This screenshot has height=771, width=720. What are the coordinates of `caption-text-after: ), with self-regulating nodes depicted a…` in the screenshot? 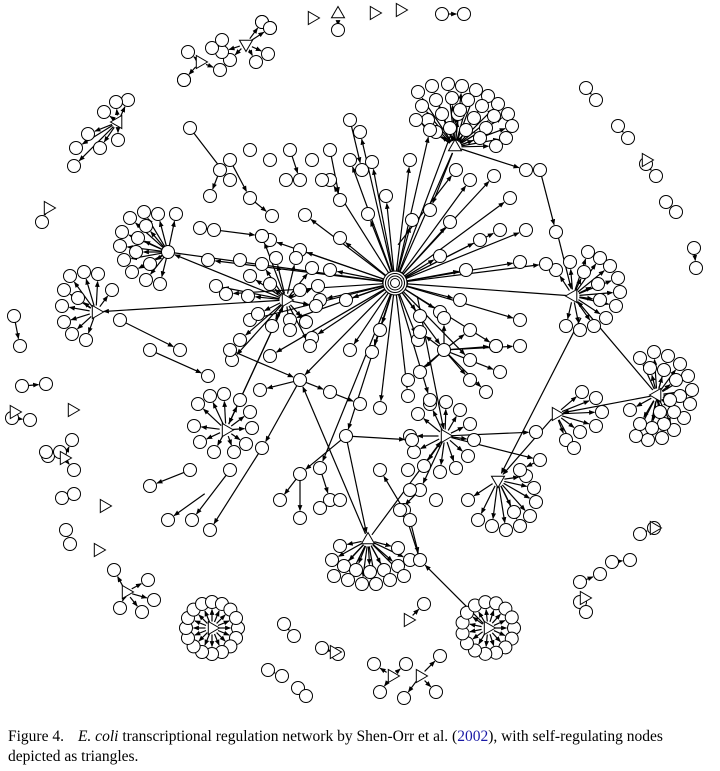 It's located at (335, 746).